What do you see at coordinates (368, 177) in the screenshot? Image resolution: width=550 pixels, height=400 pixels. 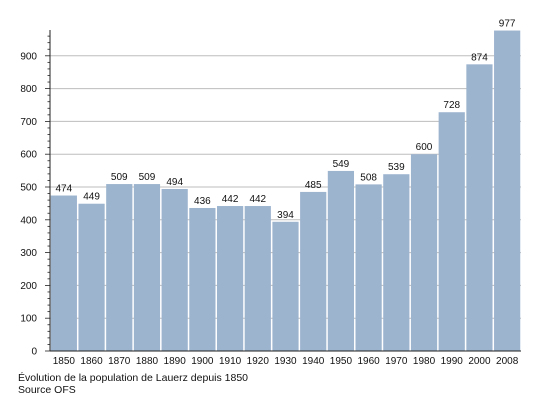 I see `data-label: 508` at bounding box center [368, 177].